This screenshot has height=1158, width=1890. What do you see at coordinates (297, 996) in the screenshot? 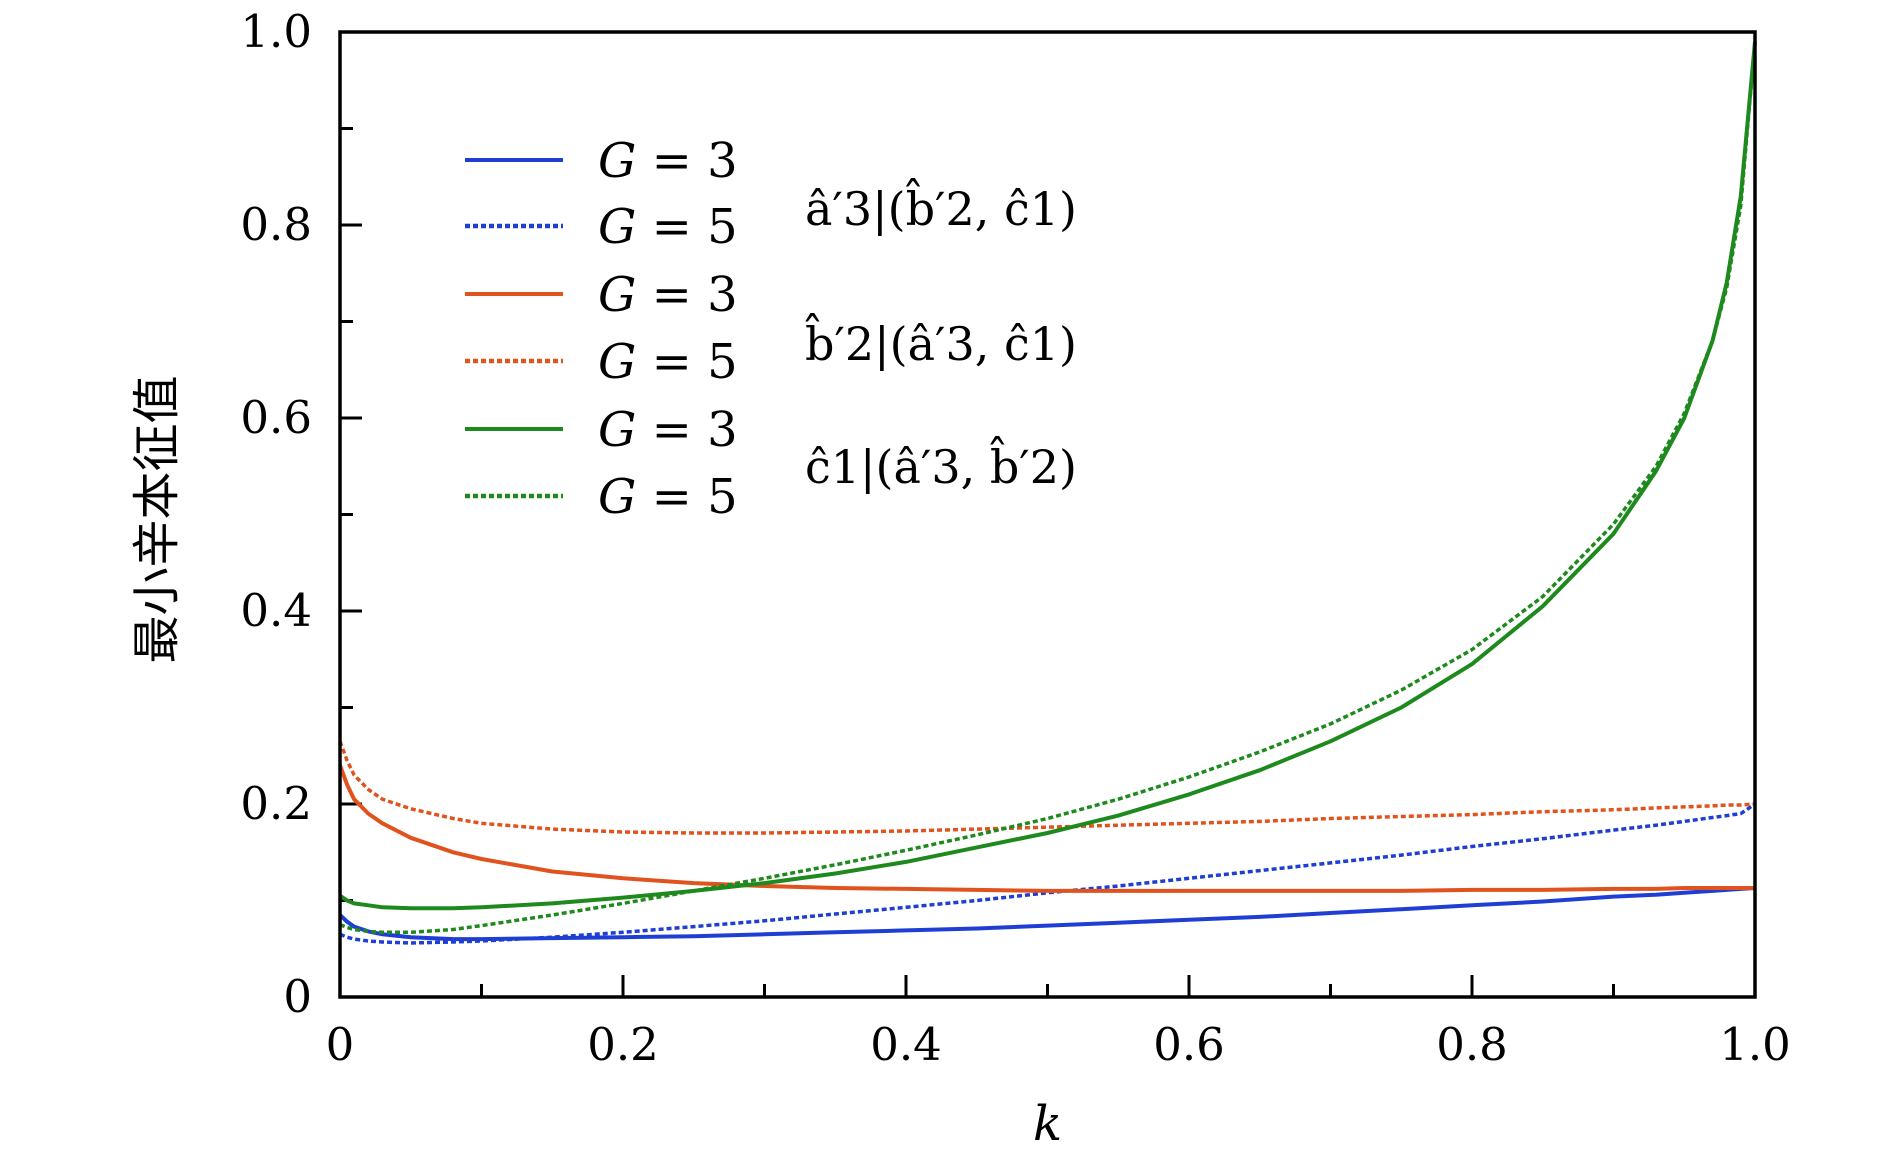
I see `y-tick-label: 0` at bounding box center [297, 996].